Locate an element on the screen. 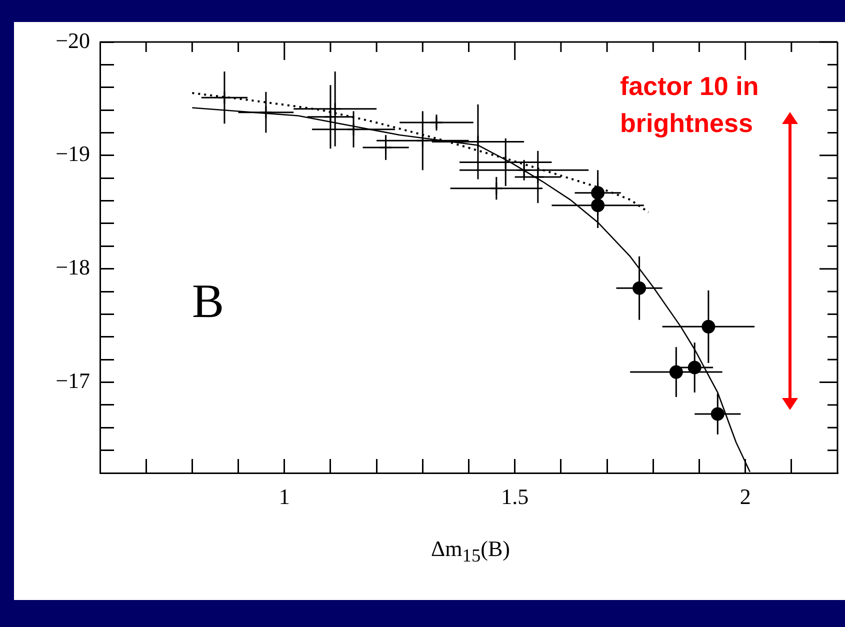  y-tick-label: −17 is located at coordinates (73, 381).